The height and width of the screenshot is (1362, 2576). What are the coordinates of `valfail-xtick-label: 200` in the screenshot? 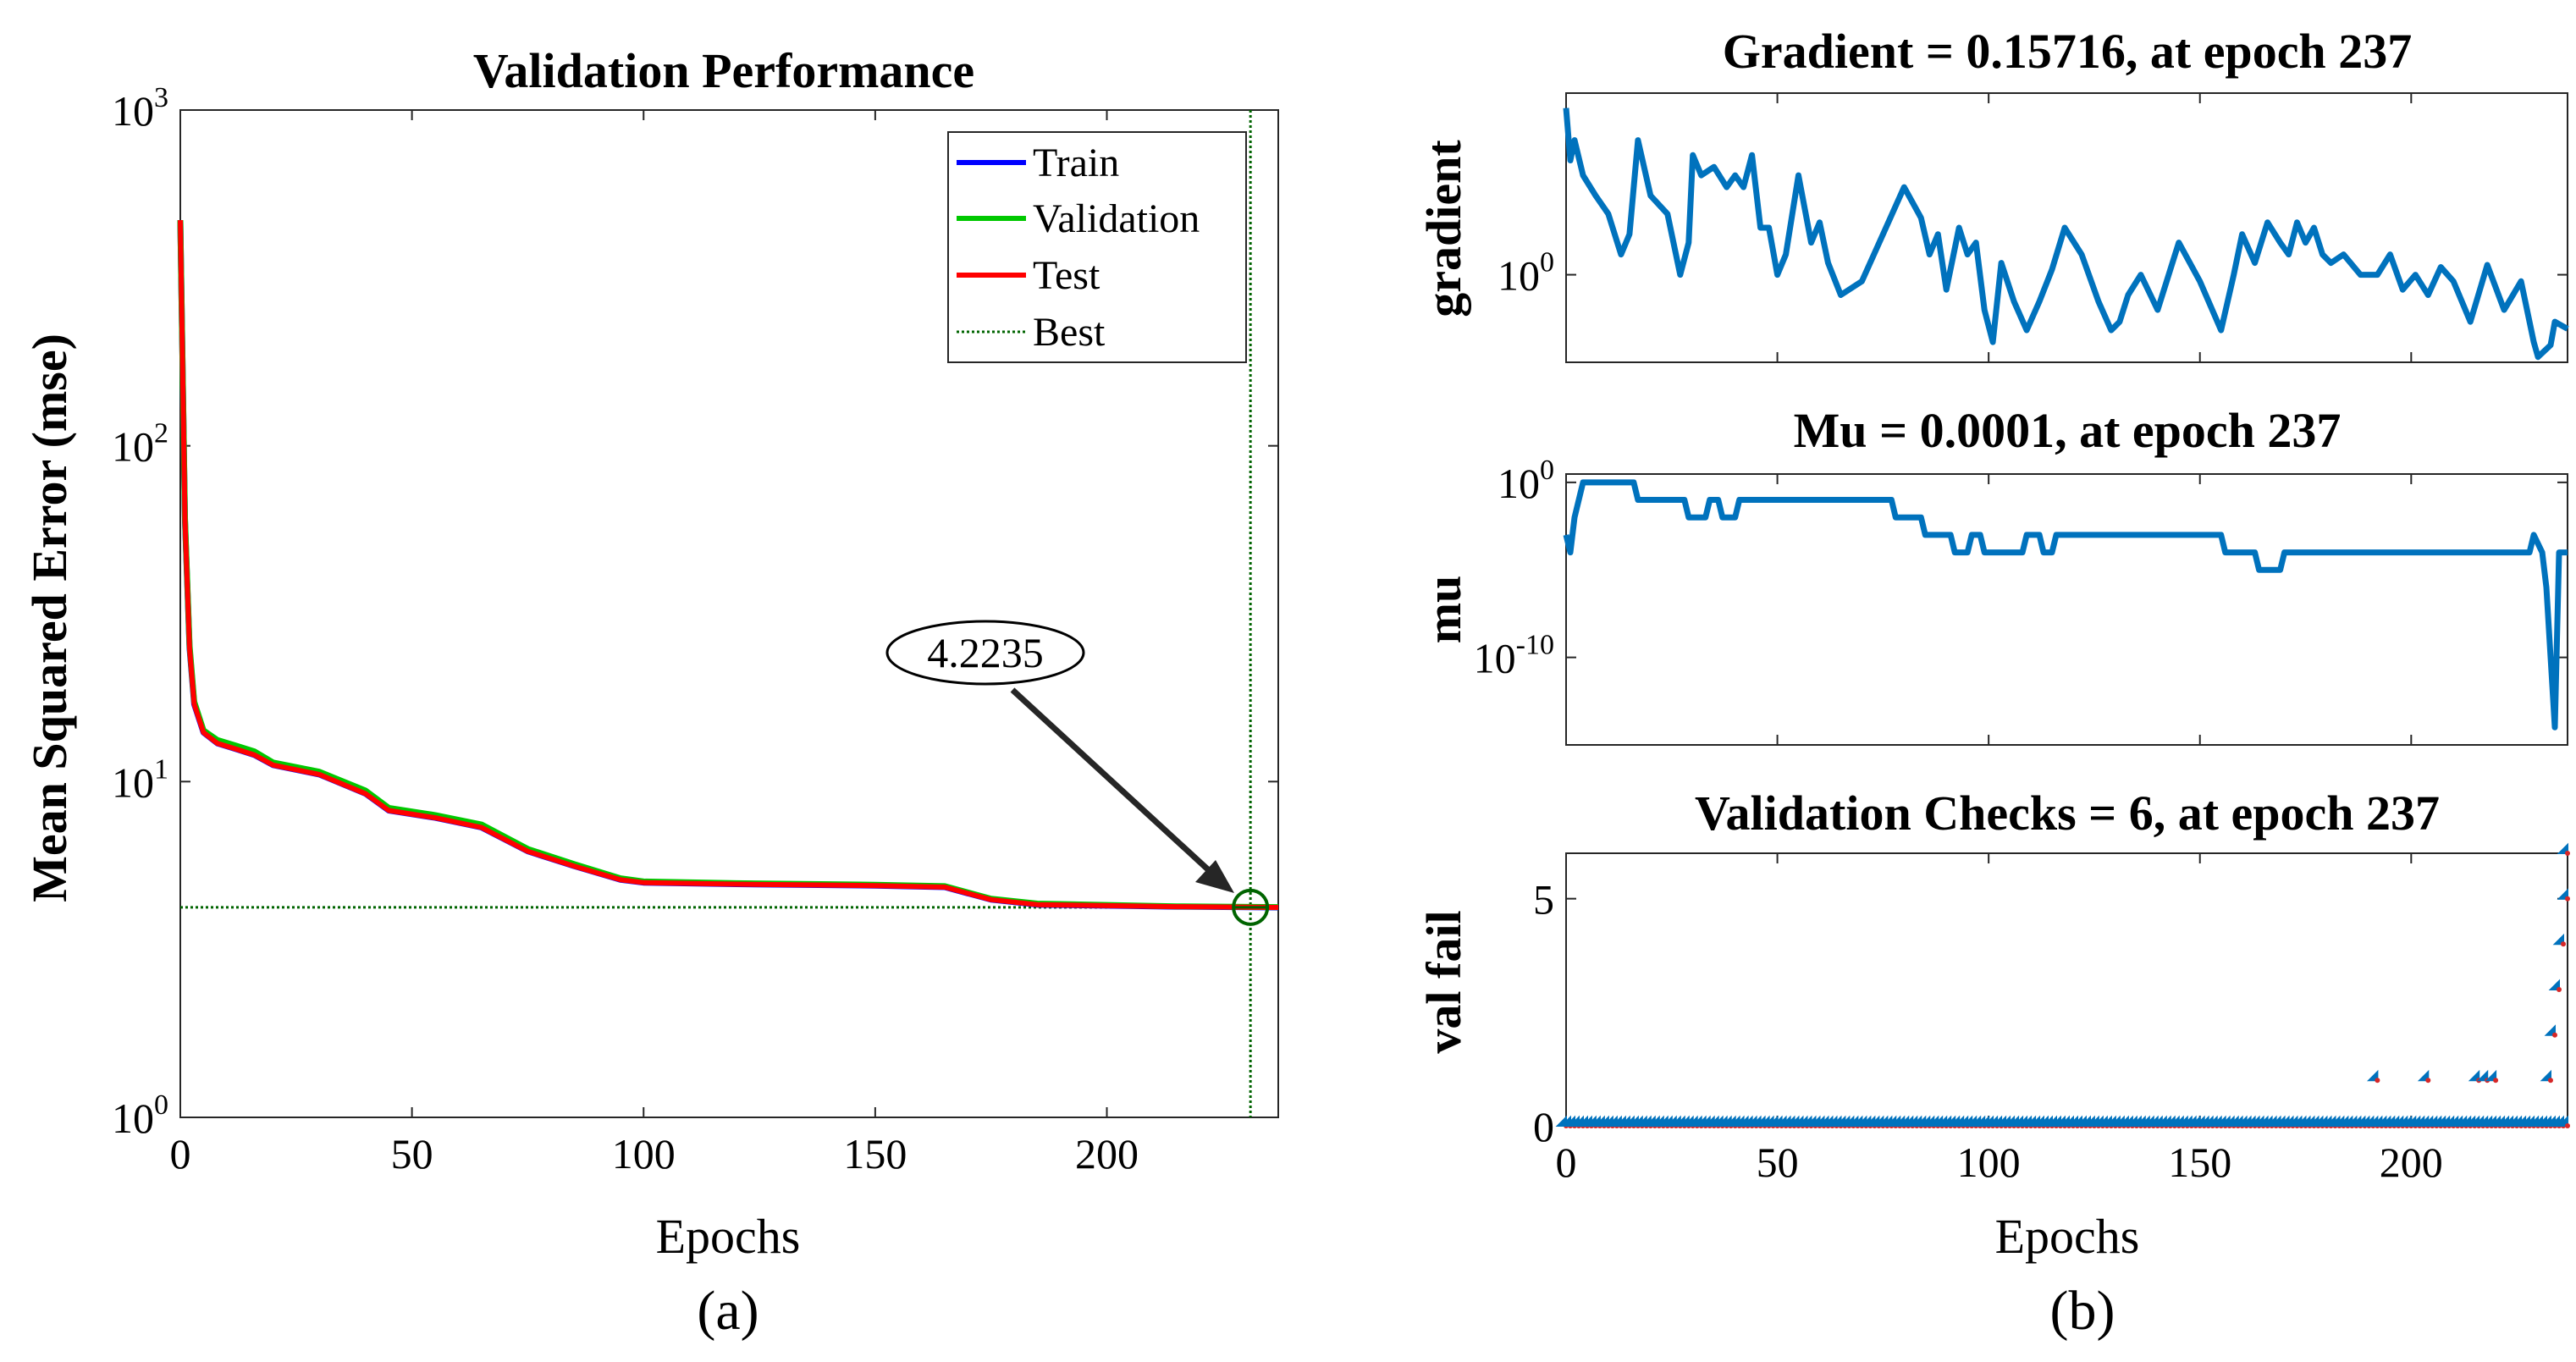 It's located at (2411, 1162).